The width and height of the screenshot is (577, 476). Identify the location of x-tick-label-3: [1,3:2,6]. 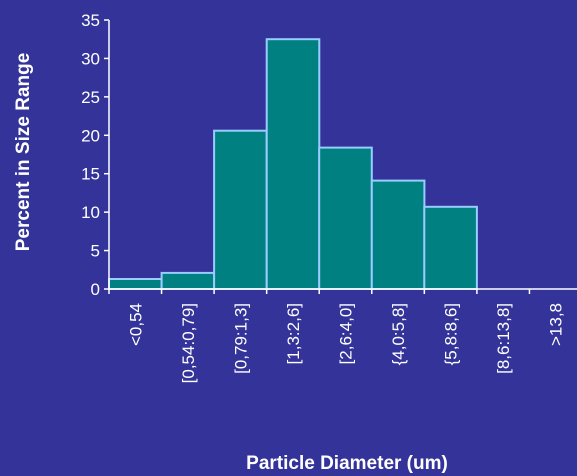
(293, 333).